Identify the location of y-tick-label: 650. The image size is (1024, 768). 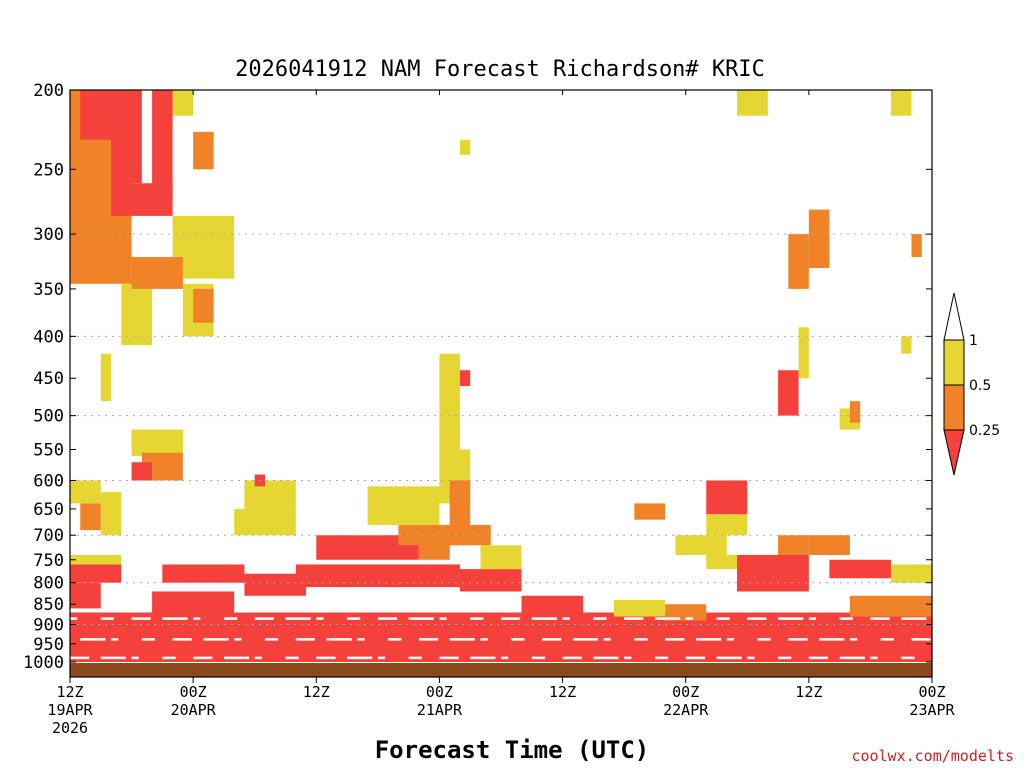
(48, 510).